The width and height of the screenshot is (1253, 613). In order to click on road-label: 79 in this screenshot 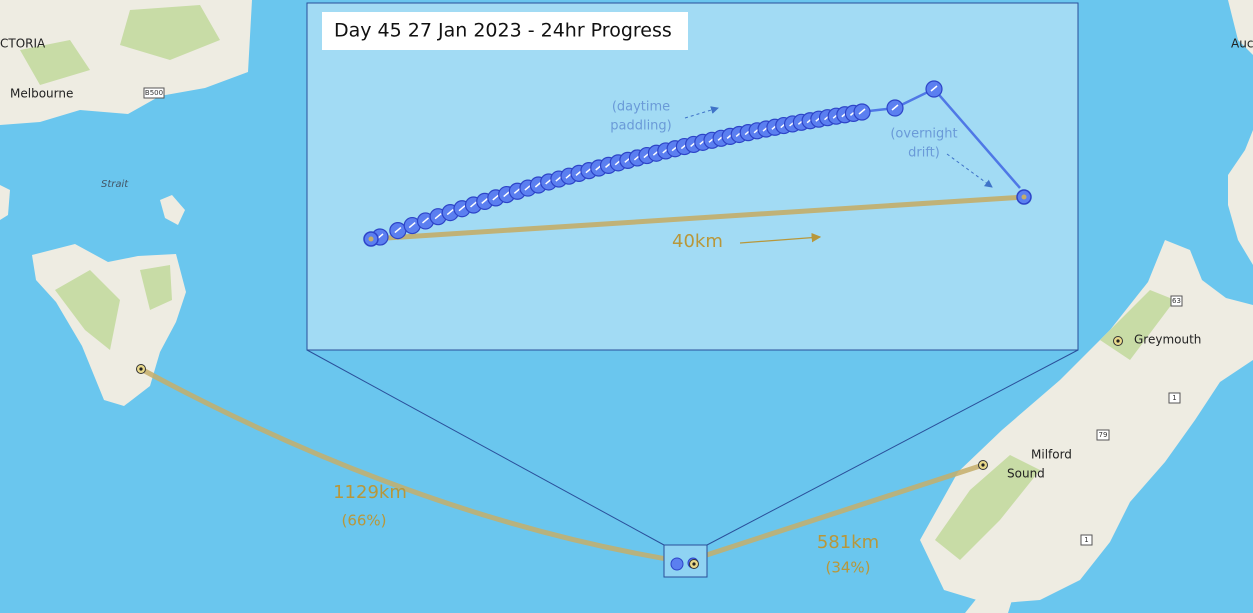, I will do `click(1103, 435)`.